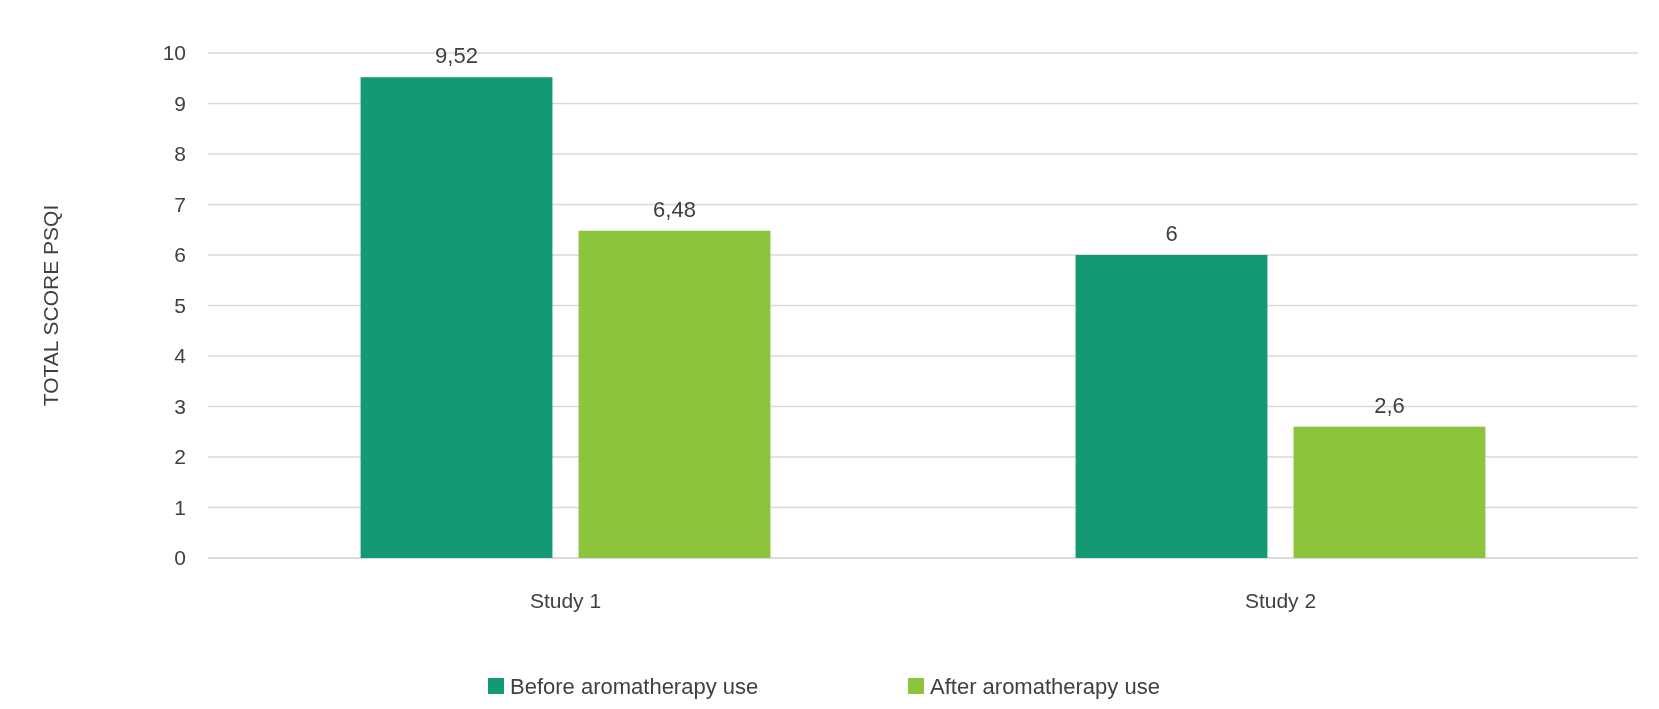 This screenshot has width=1659, height=709. What do you see at coordinates (180, 558) in the screenshot?
I see `y-tick-label: 0` at bounding box center [180, 558].